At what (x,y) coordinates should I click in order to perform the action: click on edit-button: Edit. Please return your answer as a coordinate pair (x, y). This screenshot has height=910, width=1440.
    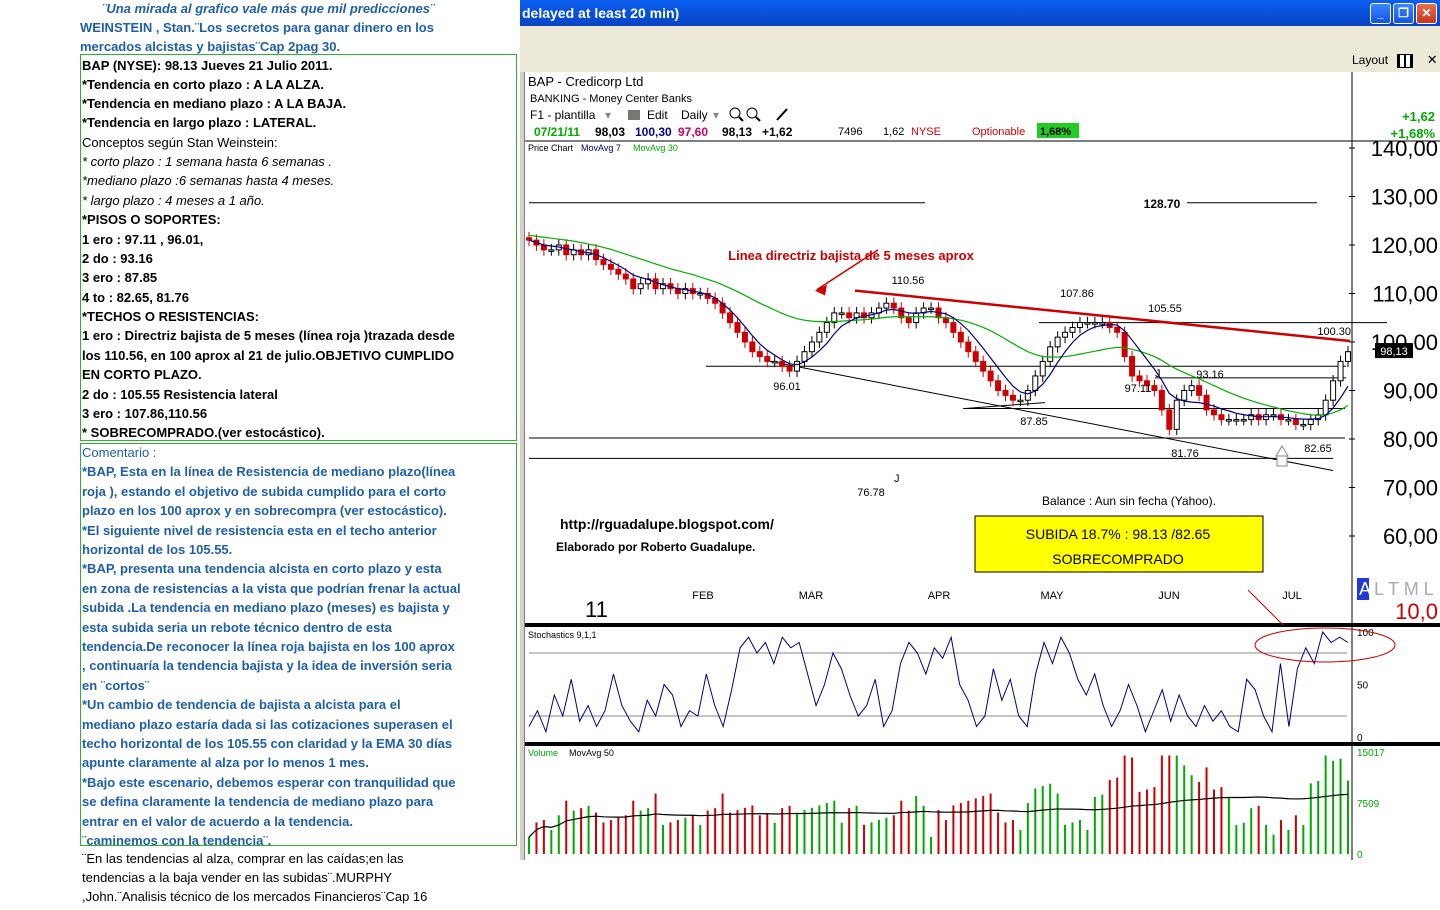
    Looking at the image, I should click on (657, 115).